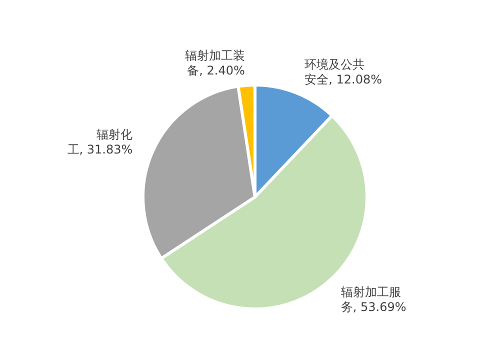 The height and width of the screenshot is (362, 500). I want to click on slice-label: 辐射加工装备, 2.40%, so click(214, 63).